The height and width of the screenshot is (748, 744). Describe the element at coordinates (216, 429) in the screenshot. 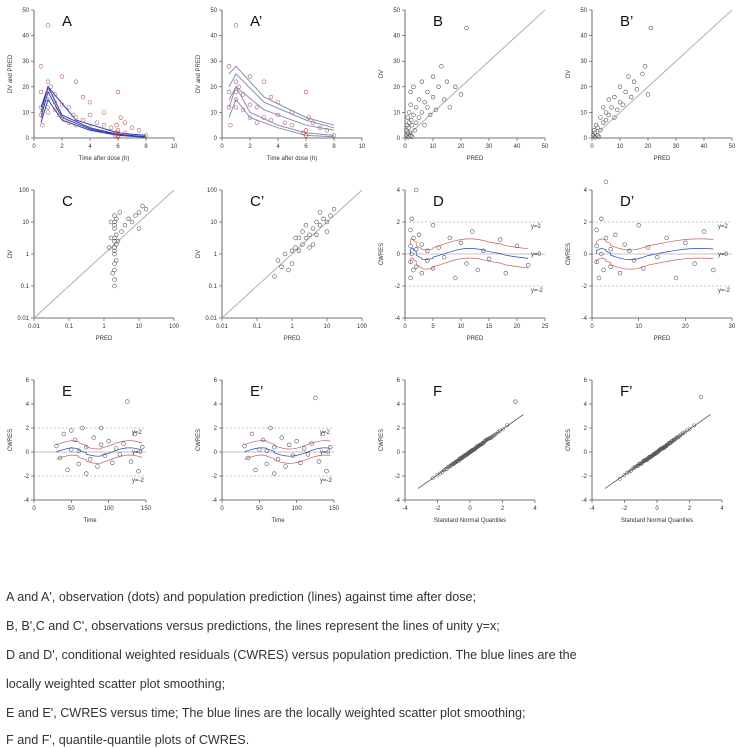

I see `y-tick-label: 2` at that location.